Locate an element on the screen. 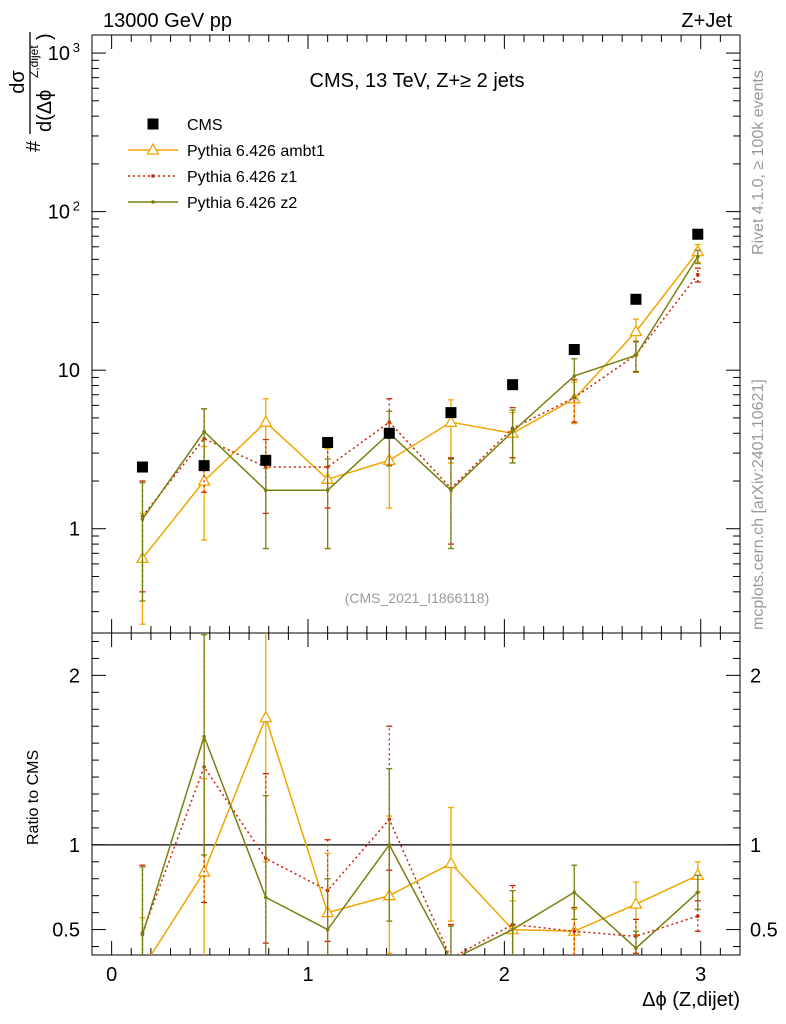 This screenshot has width=786, height=1024. ratio-y-tick-label-right: 2 is located at coordinates (755, 676).